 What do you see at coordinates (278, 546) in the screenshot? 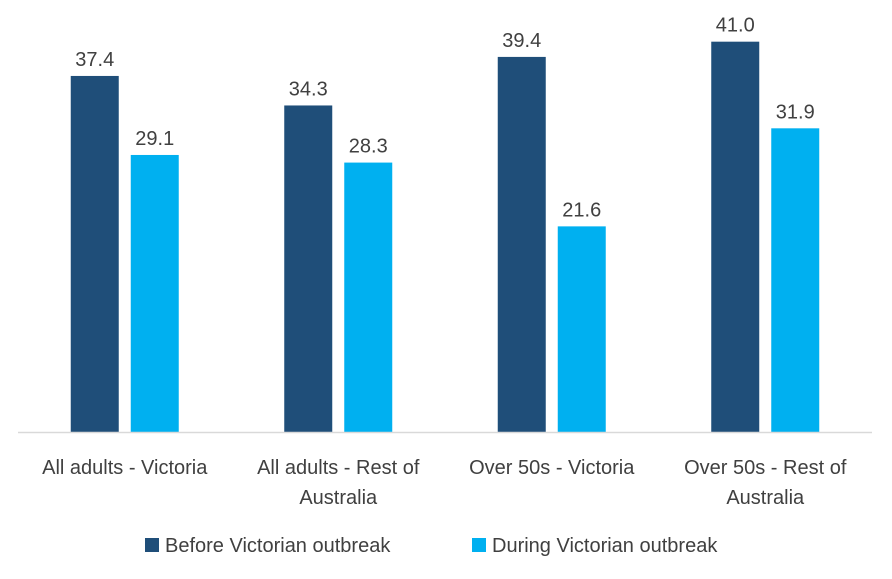
I see `legend-label-before: Before Victorian outbreak` at bounding box center [278, 546].